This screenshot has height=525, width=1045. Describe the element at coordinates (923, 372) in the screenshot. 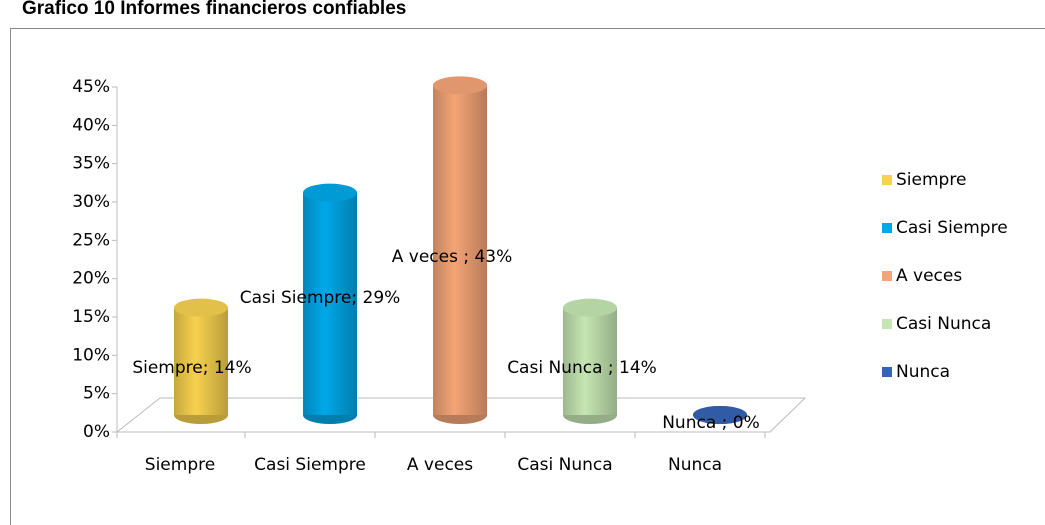

I see `legend-label: Nunca` at that location.